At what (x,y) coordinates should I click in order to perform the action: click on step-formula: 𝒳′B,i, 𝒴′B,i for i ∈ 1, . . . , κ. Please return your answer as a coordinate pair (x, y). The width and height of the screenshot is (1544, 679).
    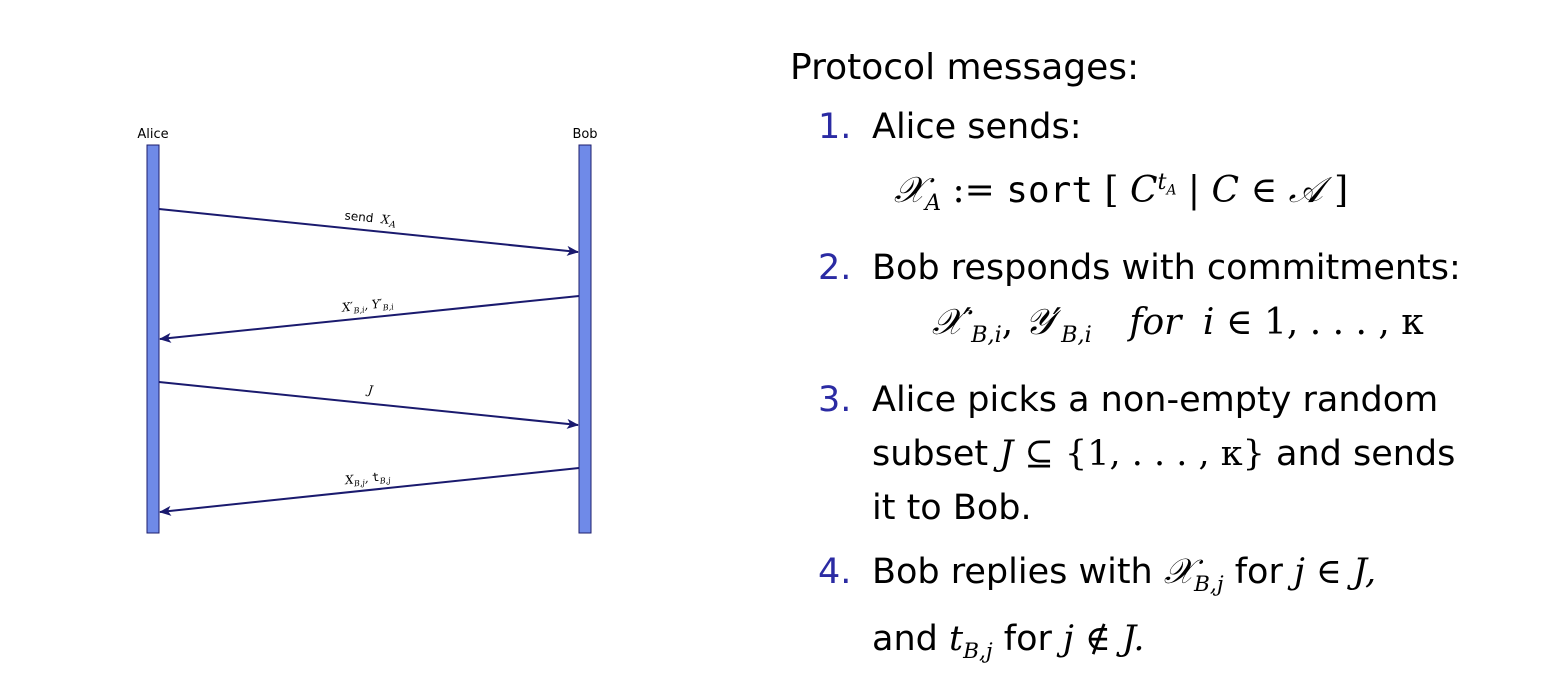
    Looking at the image, I should click on (1178, 325).